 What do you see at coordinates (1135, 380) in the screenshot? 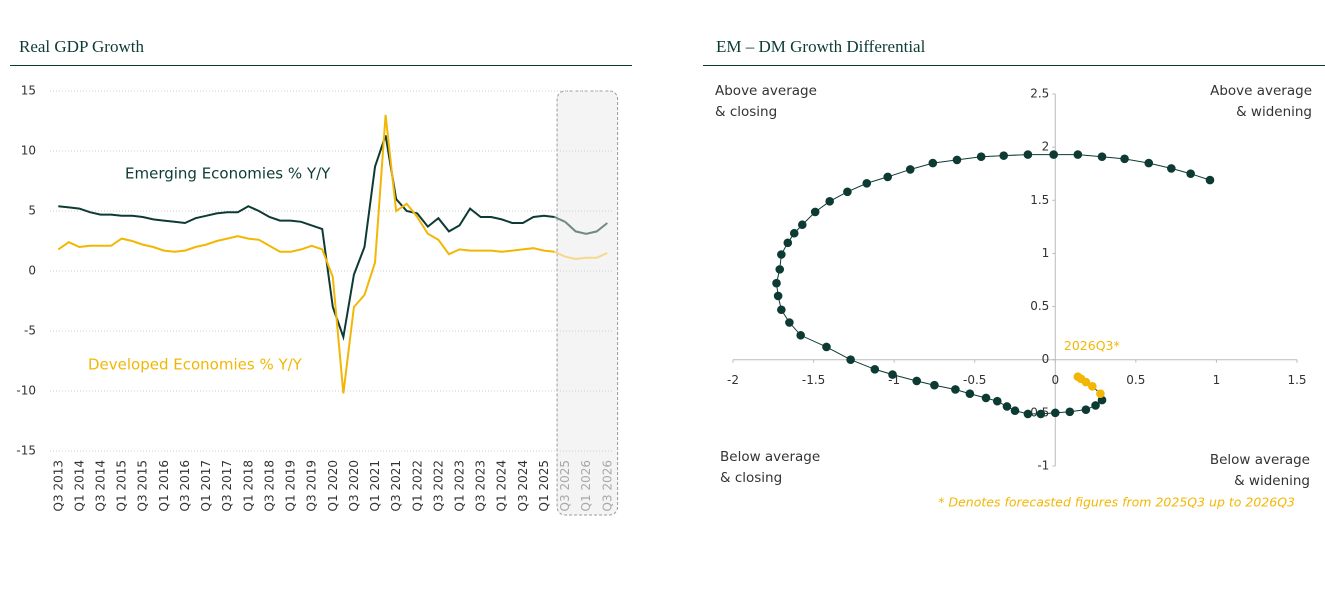
I see `x-tick-label: 0.5` at bounding box center [1135, 380].